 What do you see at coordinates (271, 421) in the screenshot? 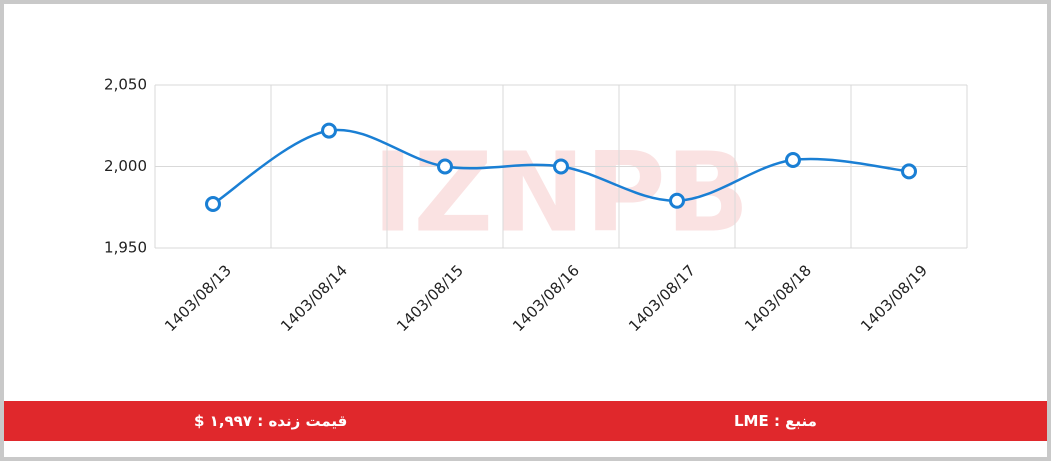
I see `live-price: قیمت زنده : ۱,۹۹۷ $` at bounding box center [271, 421].